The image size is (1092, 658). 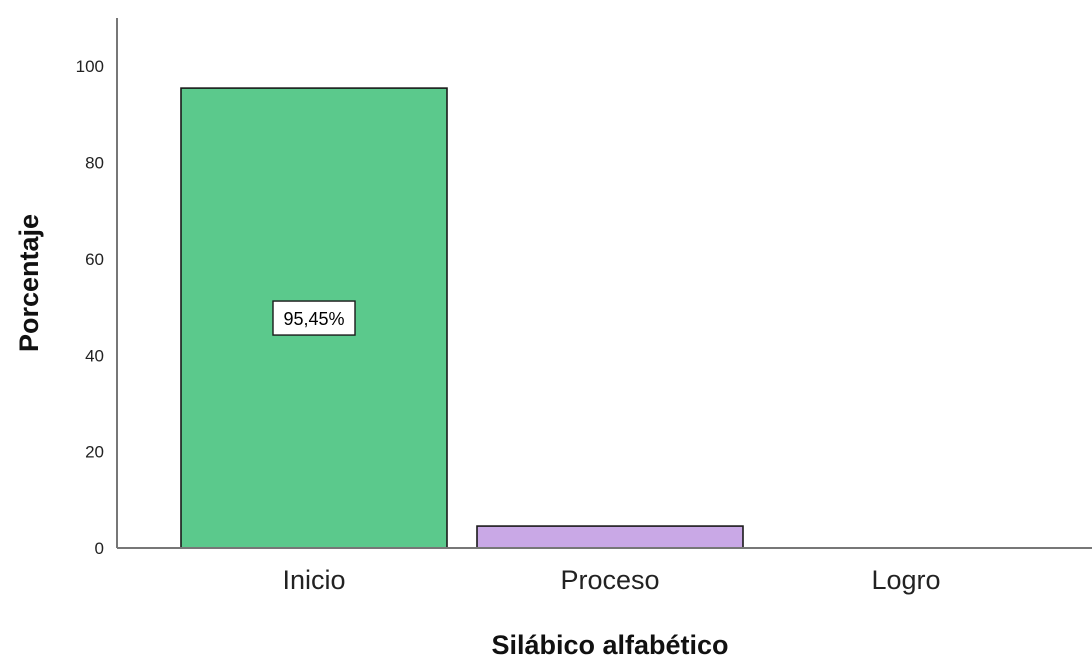 I want to click on x-tick-label-inicio: Inicio, so click(x=313, y=580).